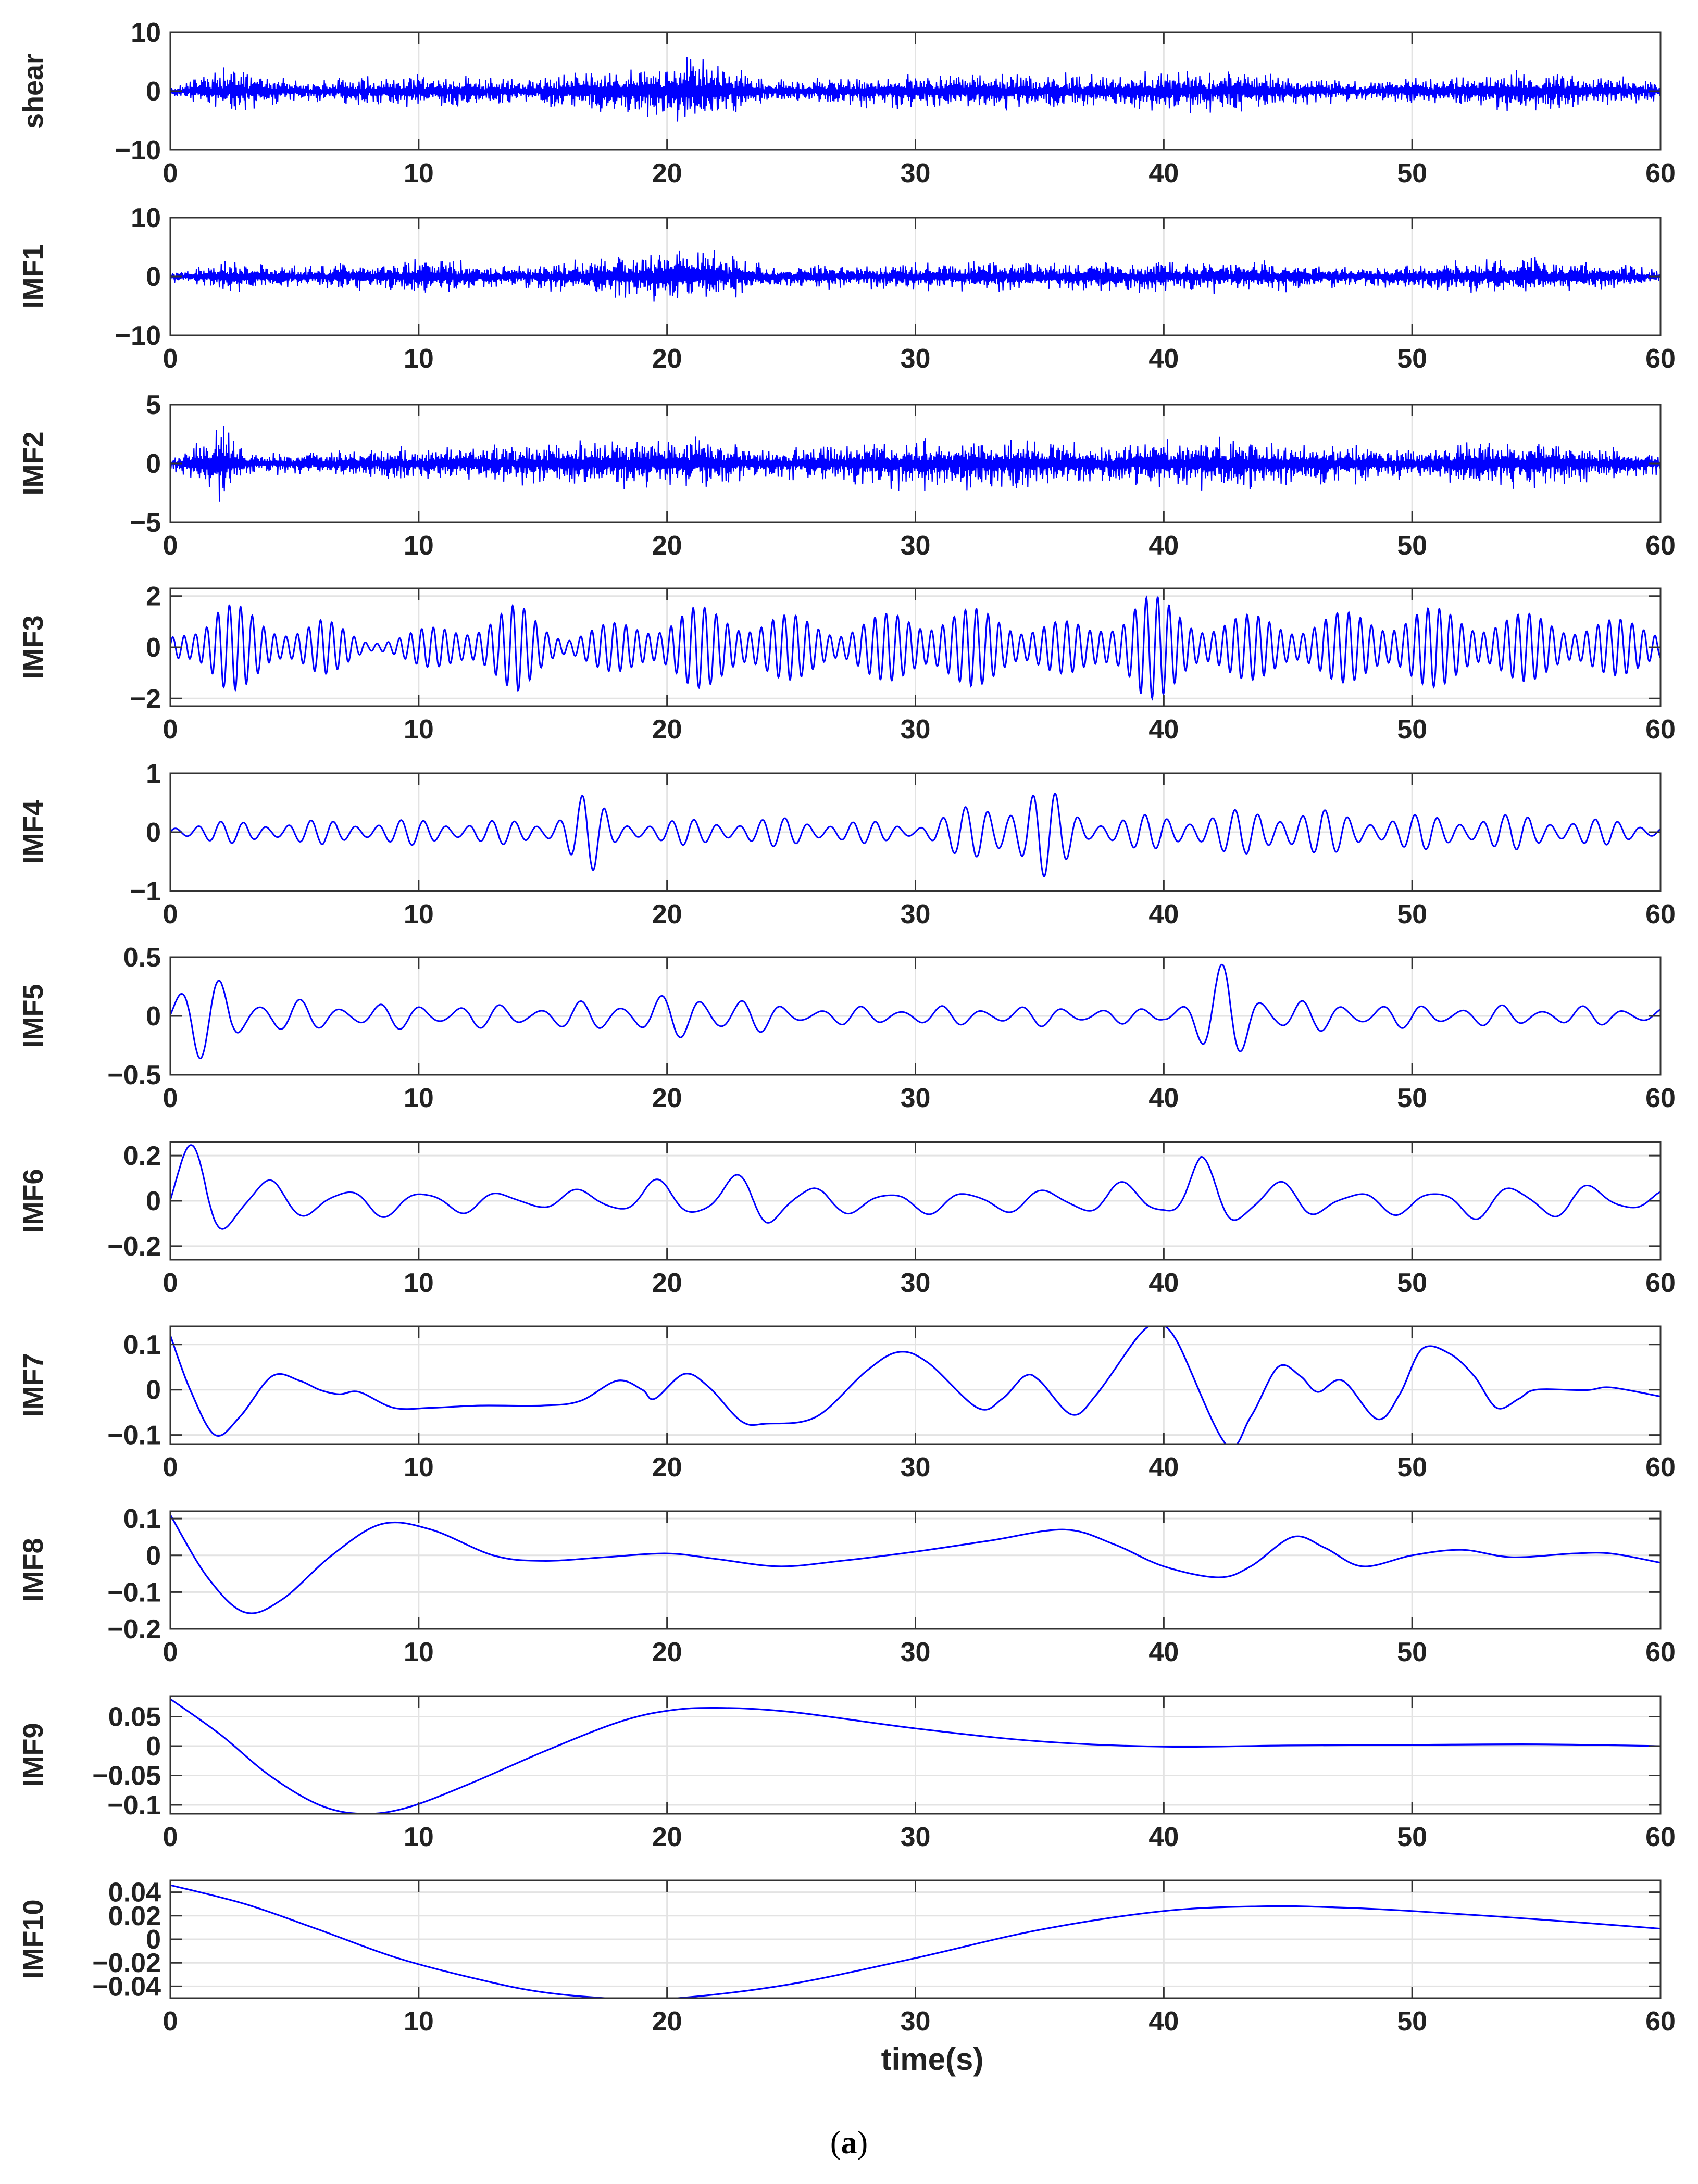 The height and width of the screenshot is (2184, 1698). I want to click on y-tick-label: 0.05, so click(134, 1718).